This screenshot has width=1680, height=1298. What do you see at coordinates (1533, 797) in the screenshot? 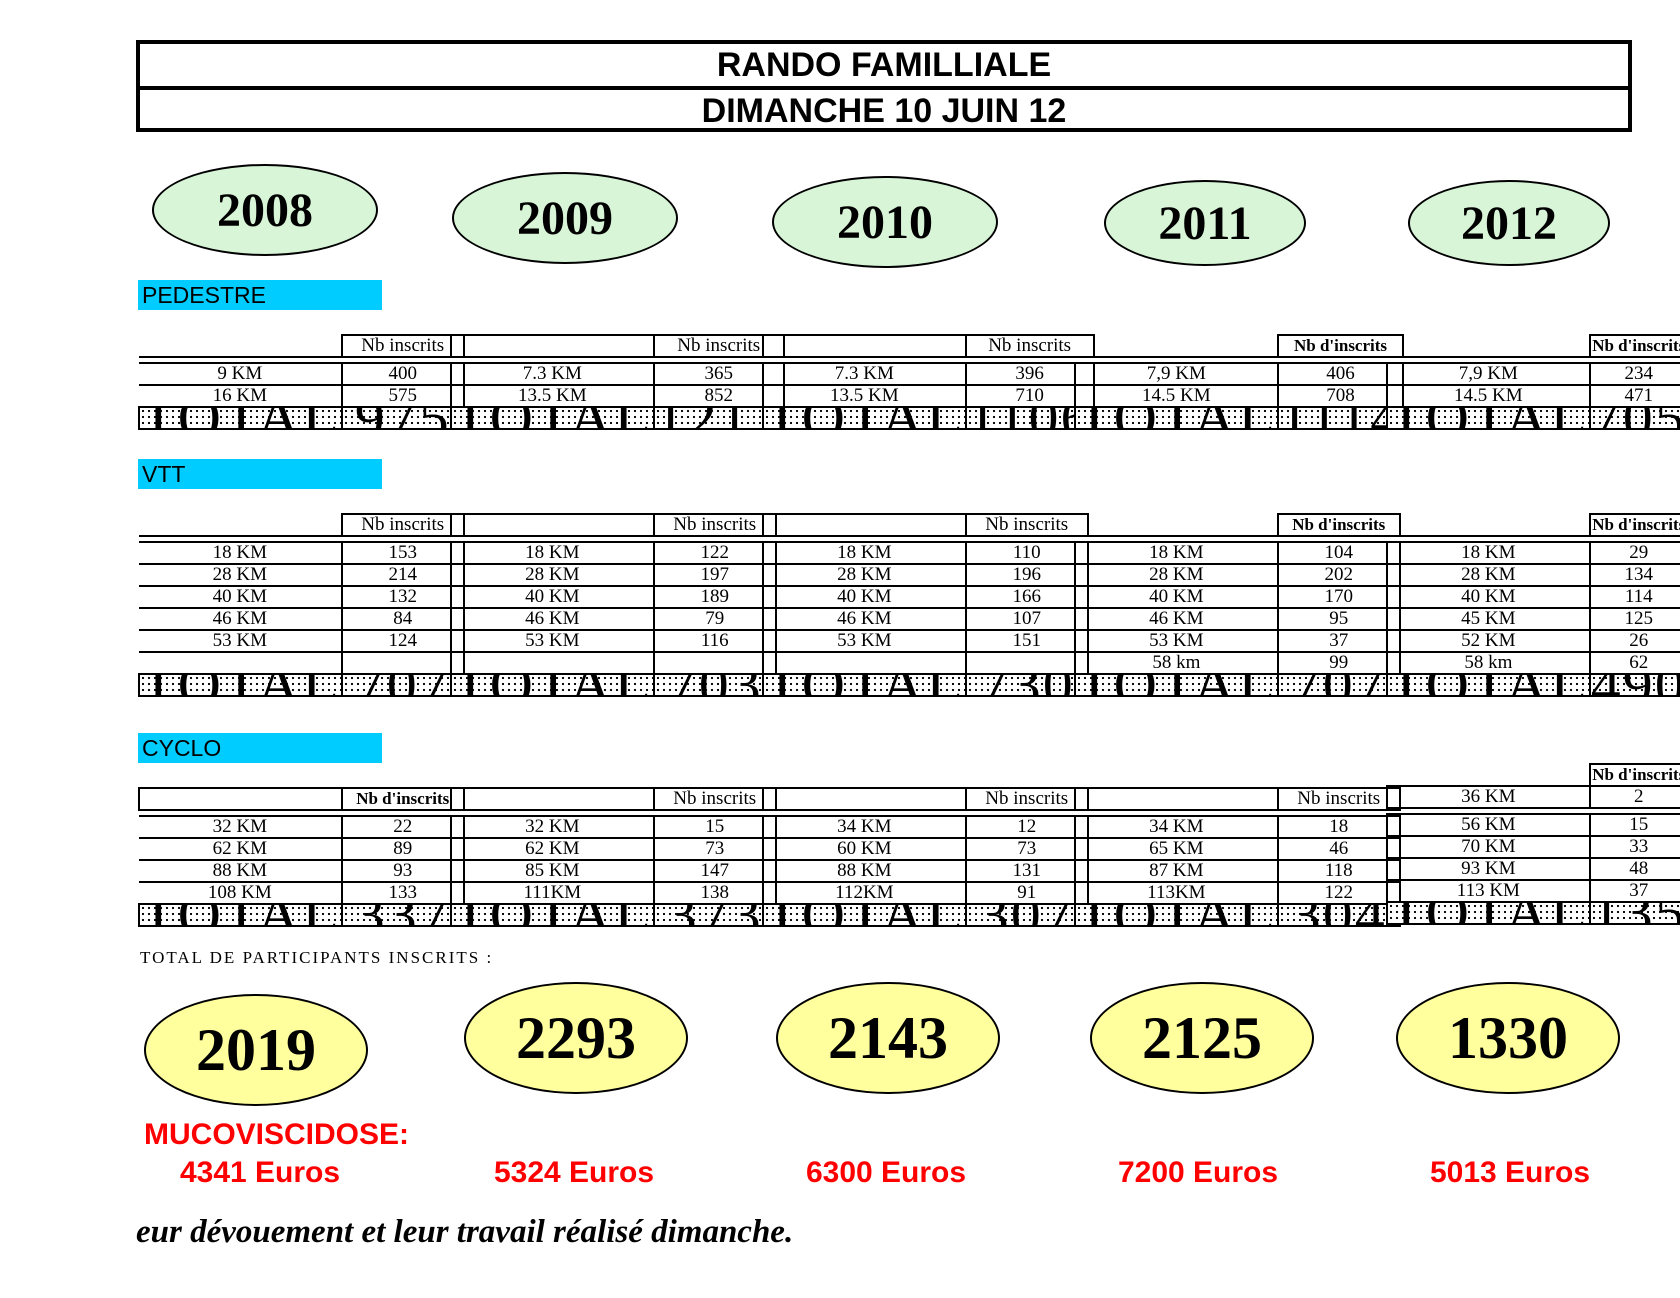
I see `table-row: 36 KM 2` at bounding box center [1533, 797].